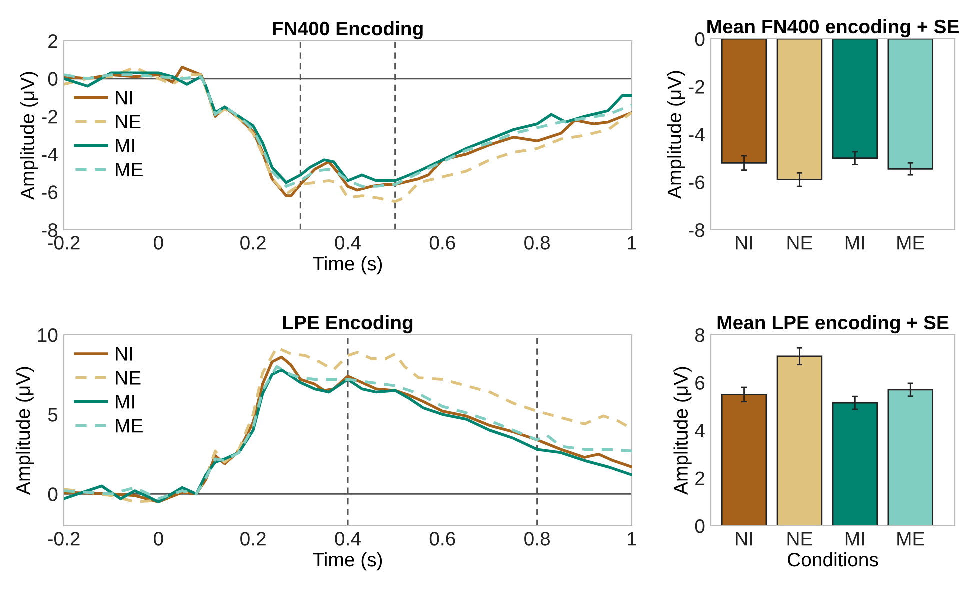  What do you see at coordinates (700, 431) in the screenshot?
I see `y-tick-label: 4` at bounding box center [700, 431].